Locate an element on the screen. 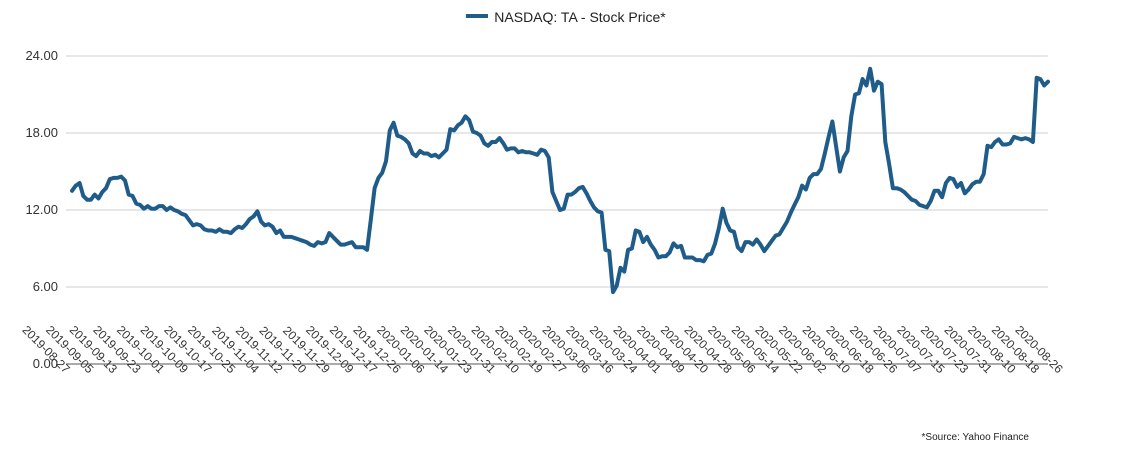 The height and width of the screenshot is (465, 1132). chart-legend: NASDAQ: TA - Stock Price* is located at coordinates (566, 17).